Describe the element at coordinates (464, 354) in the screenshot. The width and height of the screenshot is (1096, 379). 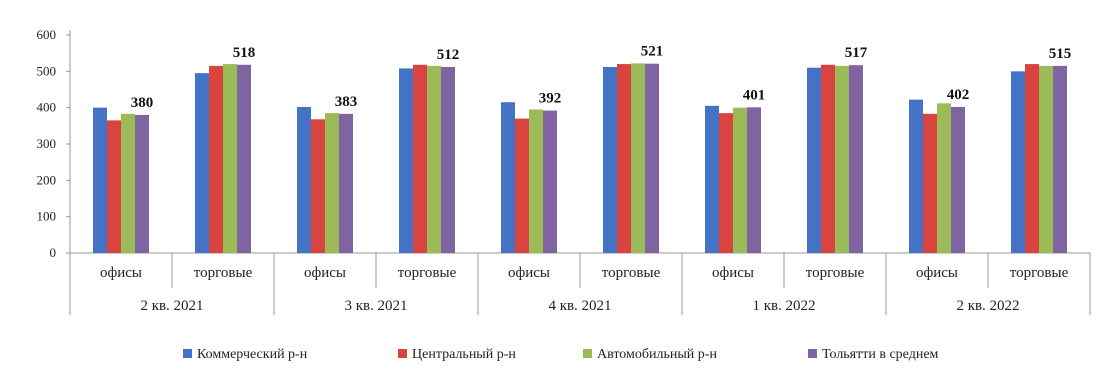
I see `legend-label: Центральный р-н` at that location.